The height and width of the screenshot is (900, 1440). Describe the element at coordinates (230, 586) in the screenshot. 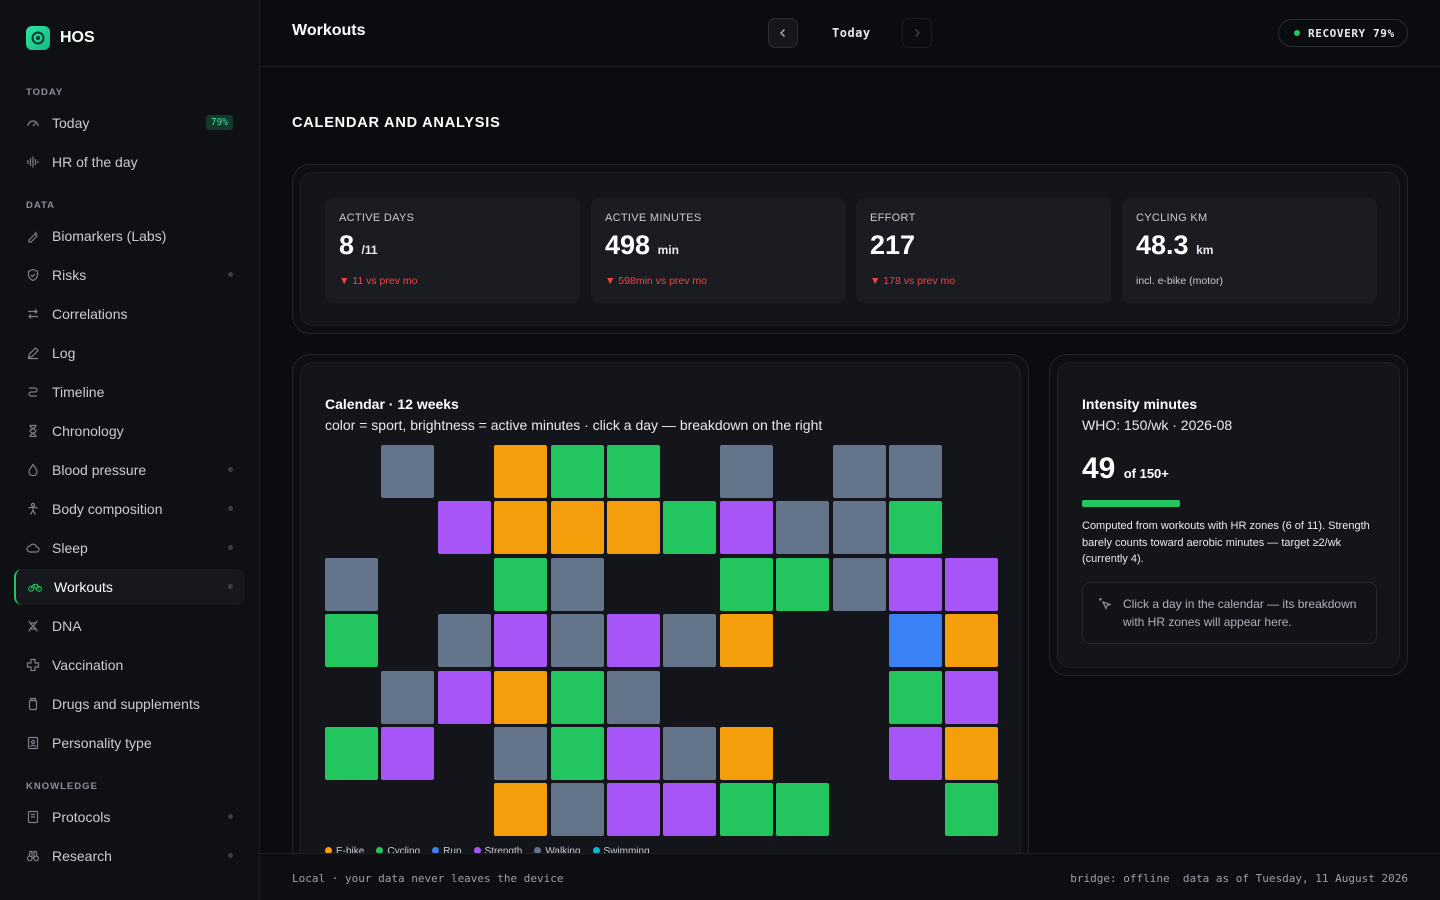

I see `status-dot` at that location.